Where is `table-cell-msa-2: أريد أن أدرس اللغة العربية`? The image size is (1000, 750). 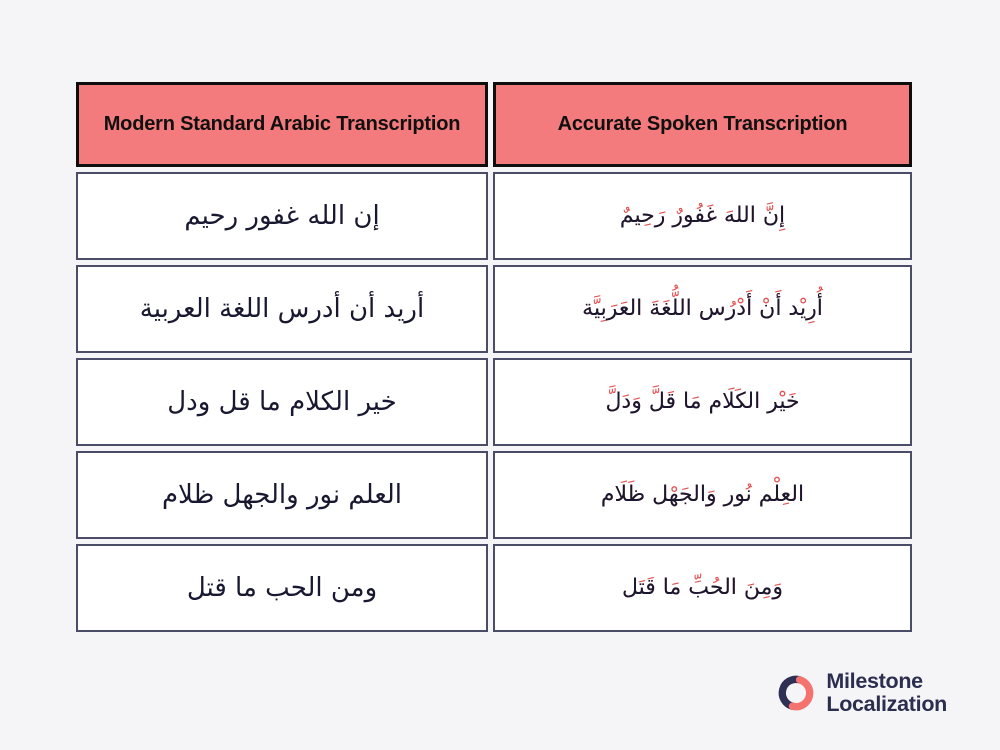 table-cell-msa-2: أريد أن أدرس اللغة العربية is located at coordinates (282, 309).